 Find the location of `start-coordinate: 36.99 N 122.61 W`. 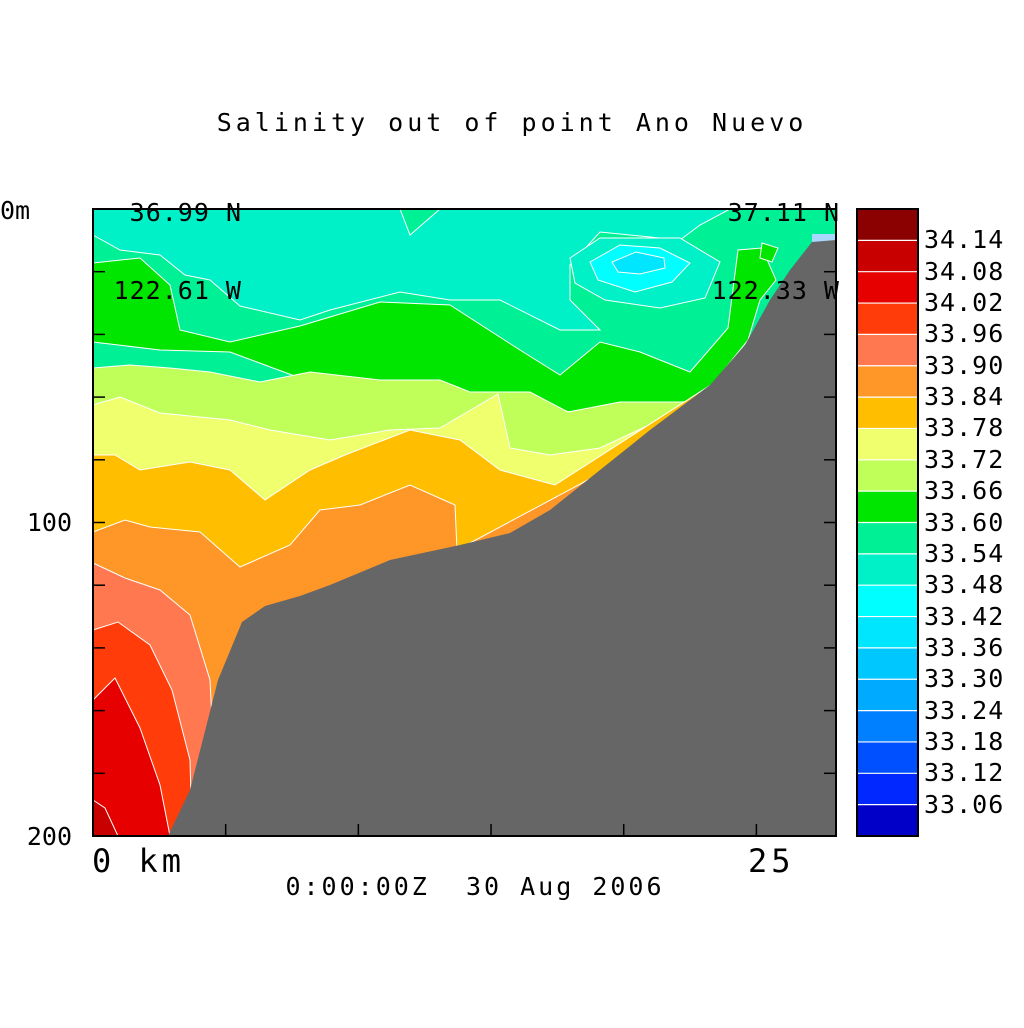

start-coordinate: 36.99 N 122.61 W is located at coordinates (167, 252).